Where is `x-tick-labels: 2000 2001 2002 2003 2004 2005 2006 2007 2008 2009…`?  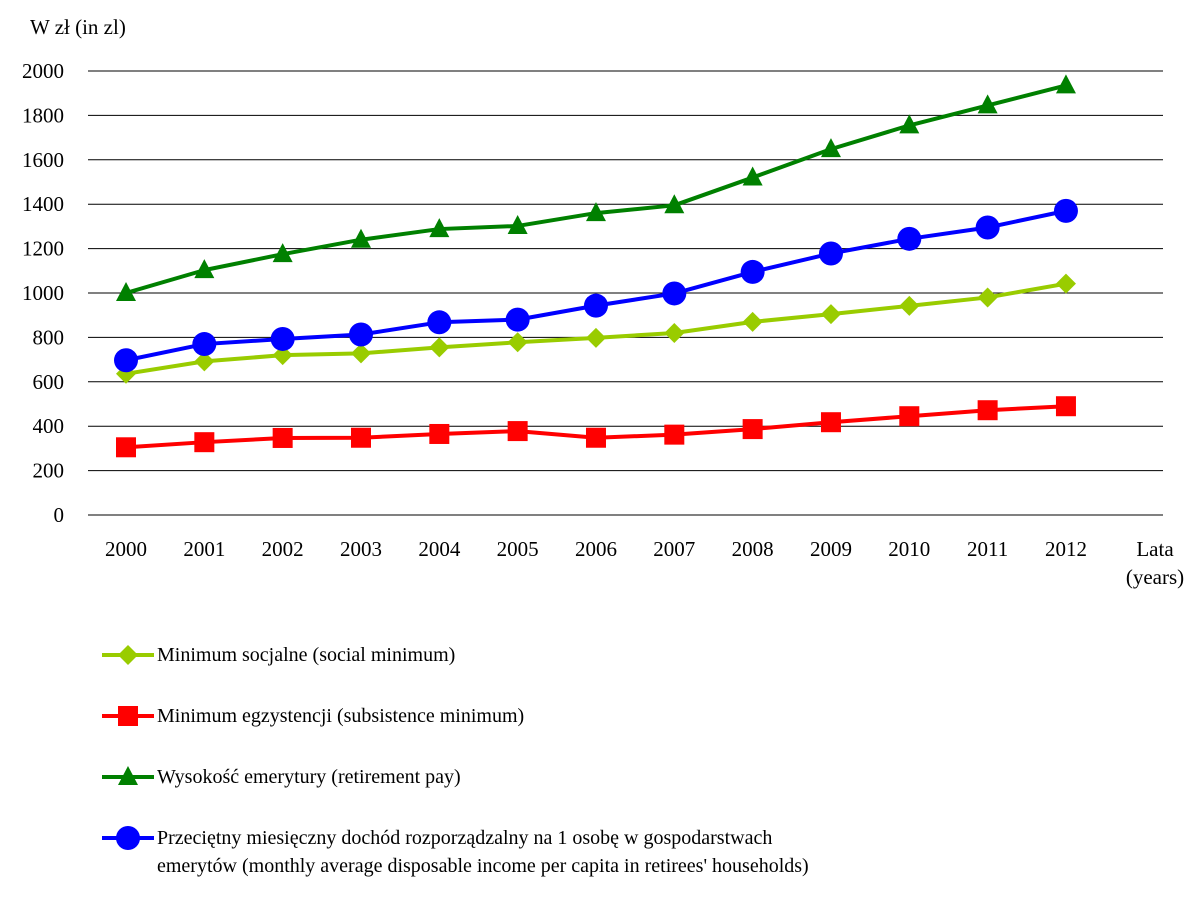 x-tick-labels: 2000 2001 2002 2003 2004 2005 2006 2007 2008 2009… is located at coordinates (596, 549).